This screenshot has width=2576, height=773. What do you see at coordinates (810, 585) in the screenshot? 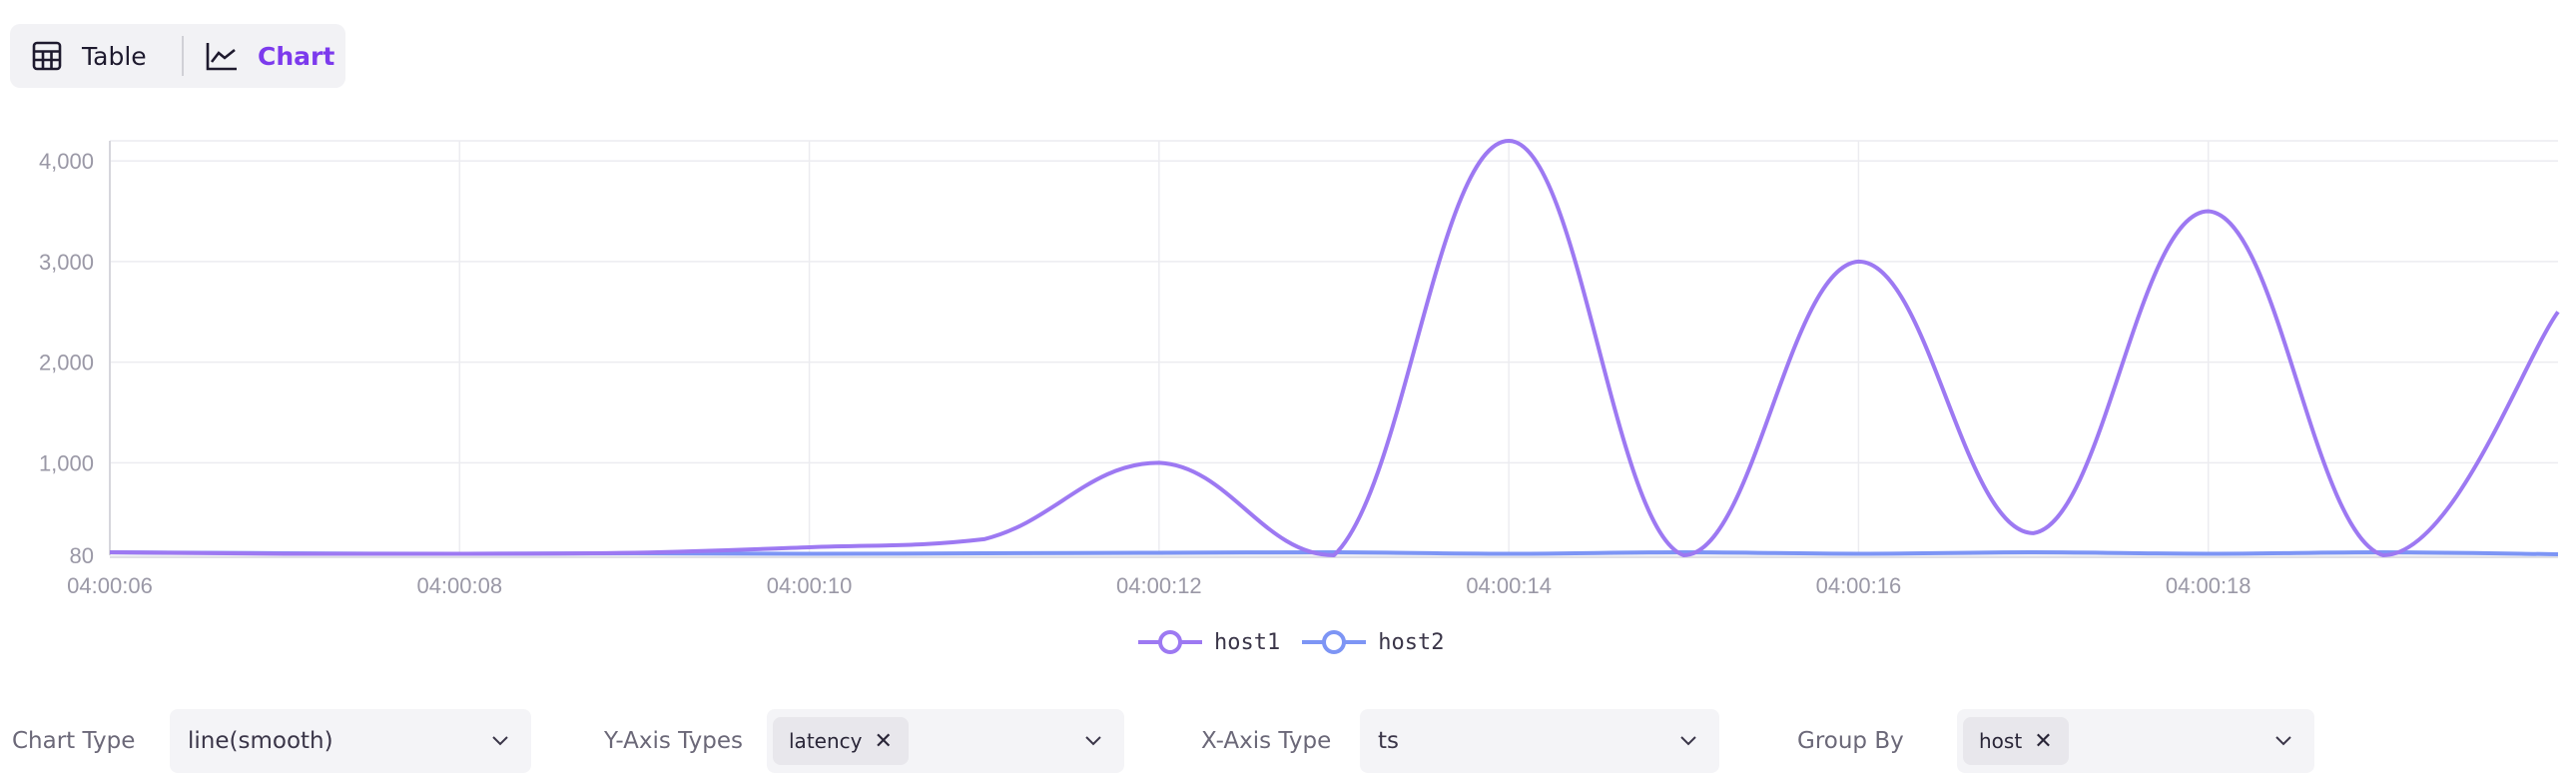
I see `x-tick-label: 04:00:10` at bounding box center [810, 585].